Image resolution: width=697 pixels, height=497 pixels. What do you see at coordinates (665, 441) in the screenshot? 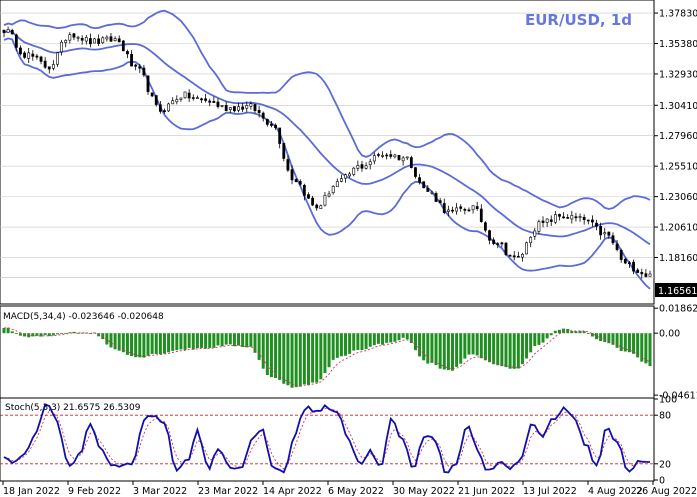
I see `stoch-y-axis: 100 80 20 0` at bounding box center [665, 441].